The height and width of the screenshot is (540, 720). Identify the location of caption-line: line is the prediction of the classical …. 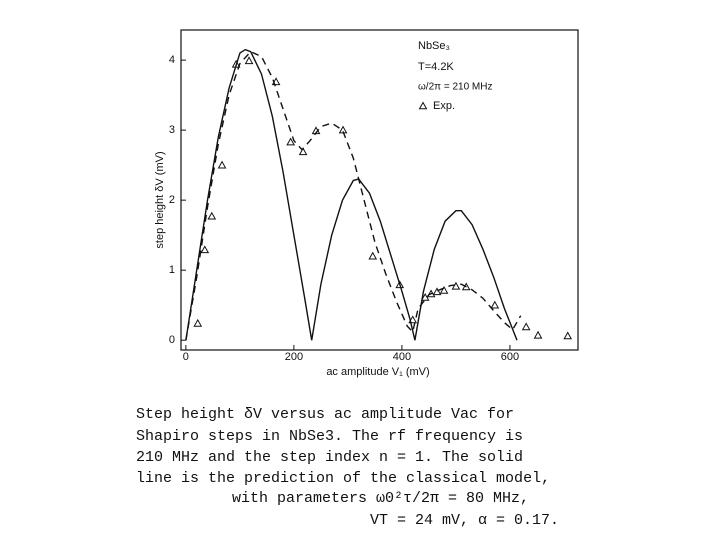
(343, 478).